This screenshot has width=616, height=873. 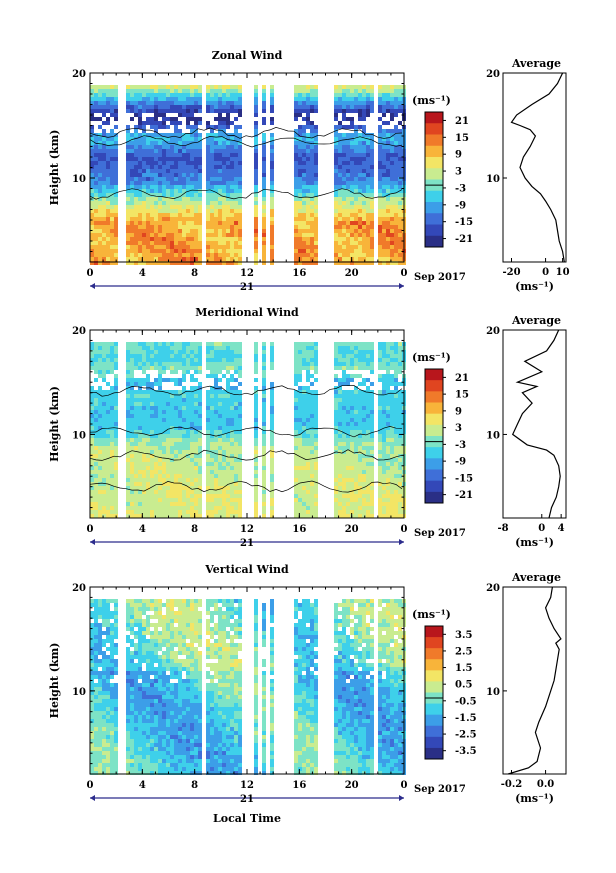 I want to click on contour-line, so click(x=246, y=133).